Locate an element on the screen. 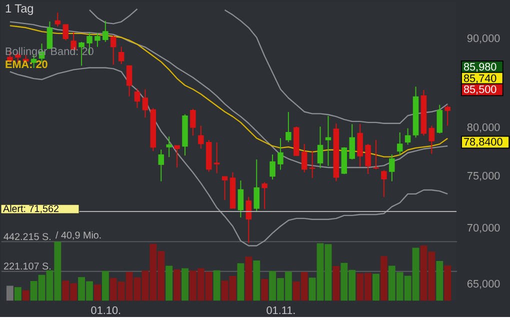 The height and width of the screenshot is (320, 510). text: EMA: 20 is located at coordinates (26, 64).